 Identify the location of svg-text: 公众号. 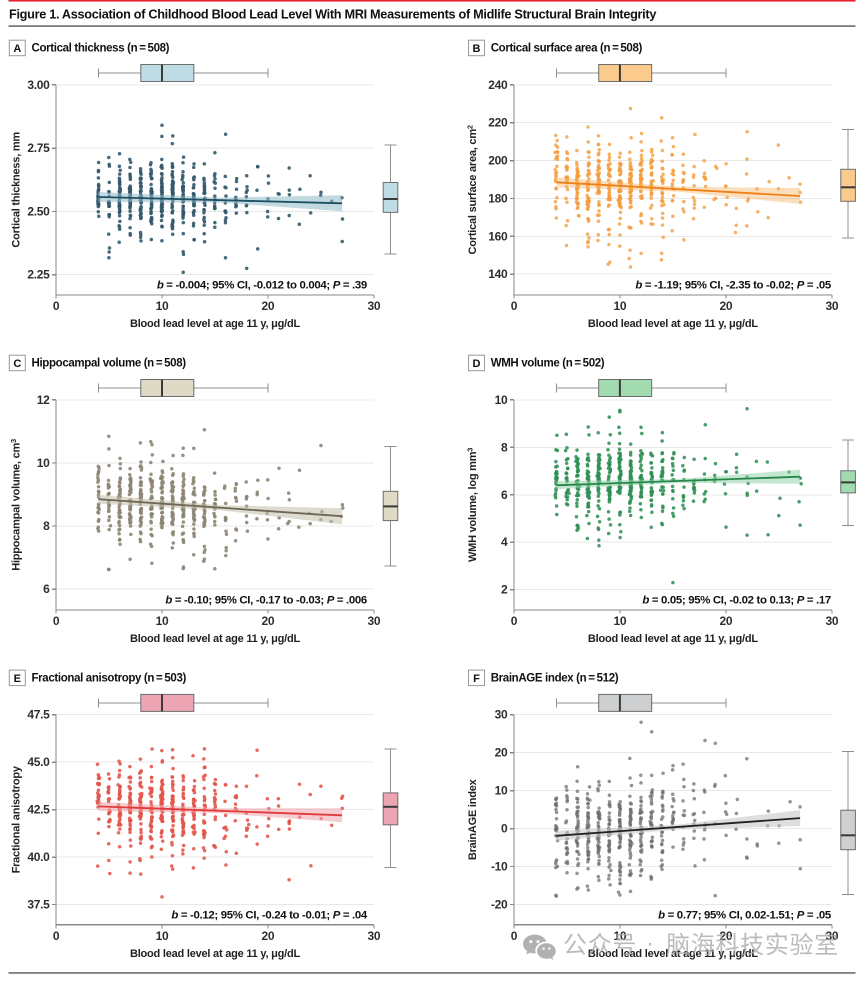
(600, 945).